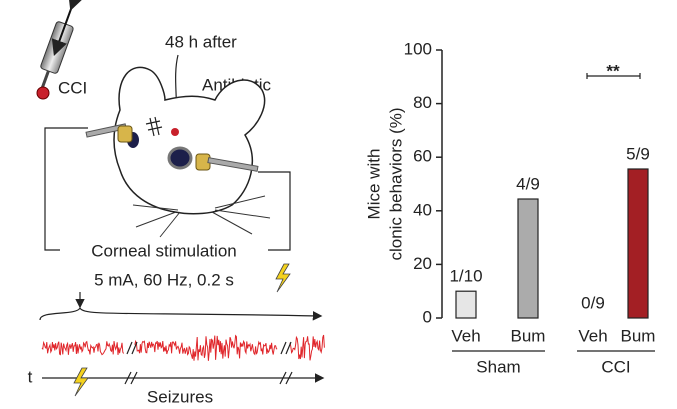 The height and width of the screenshot is (409, 677). Describe the element at coordinates (422, 102) in the screenshot. I see `y-tick-label: 80` at that location.